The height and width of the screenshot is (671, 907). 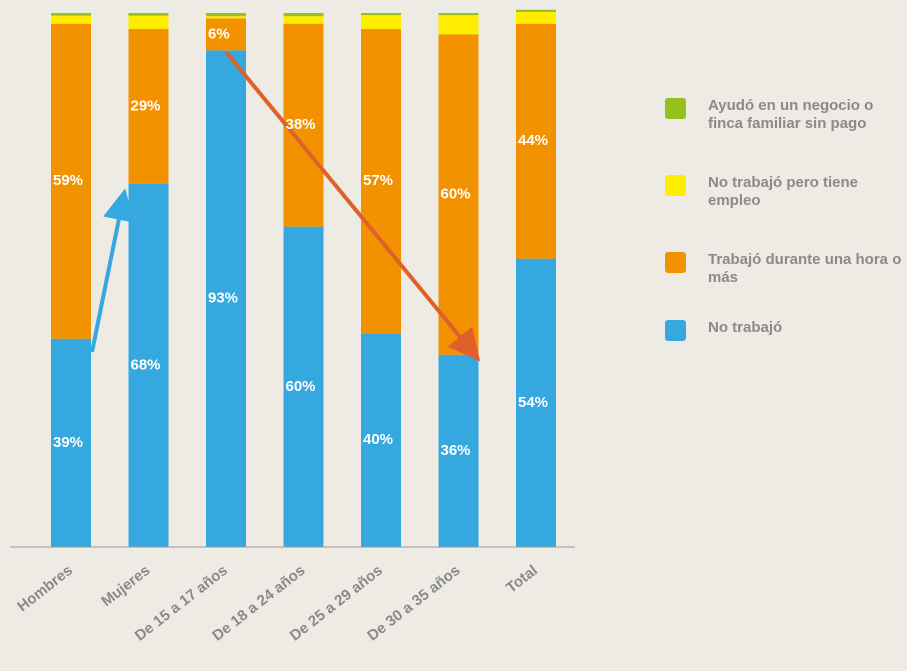 I want to click on legend-label: No trabajó, so click(x=745, y=327).